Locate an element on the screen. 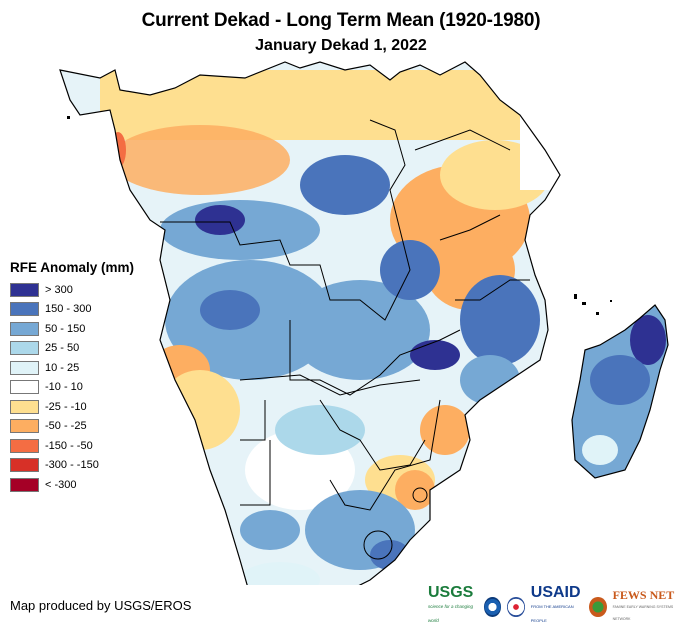  fews-tagline: FAMINE EARLY WARNING SYSTEMS NETWORK is located at coordinates (643, 613).